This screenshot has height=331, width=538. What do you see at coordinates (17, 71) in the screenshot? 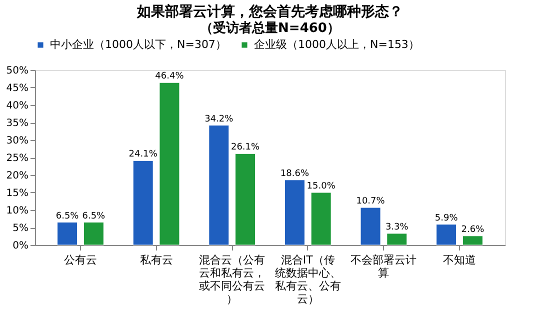
I see `y-tick-label: 50%` at bounding box center [17, 71].